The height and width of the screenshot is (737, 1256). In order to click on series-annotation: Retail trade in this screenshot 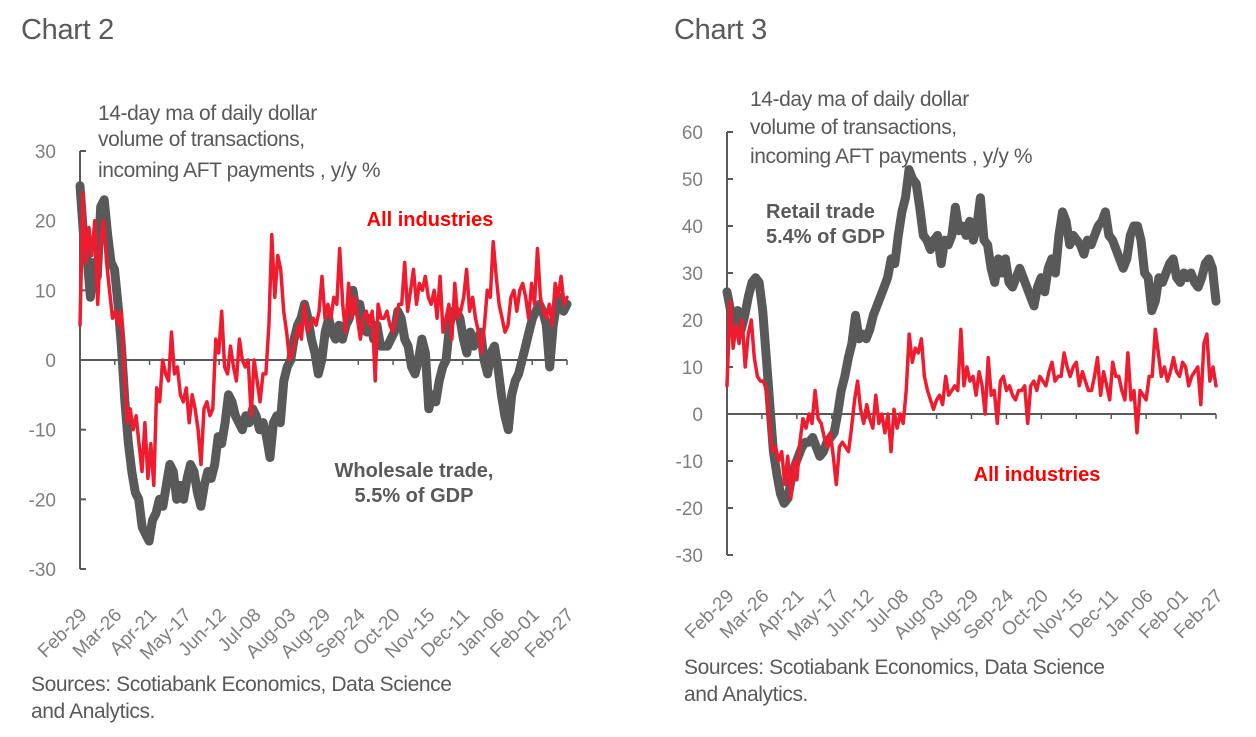, I will do `click(820, 212)`.